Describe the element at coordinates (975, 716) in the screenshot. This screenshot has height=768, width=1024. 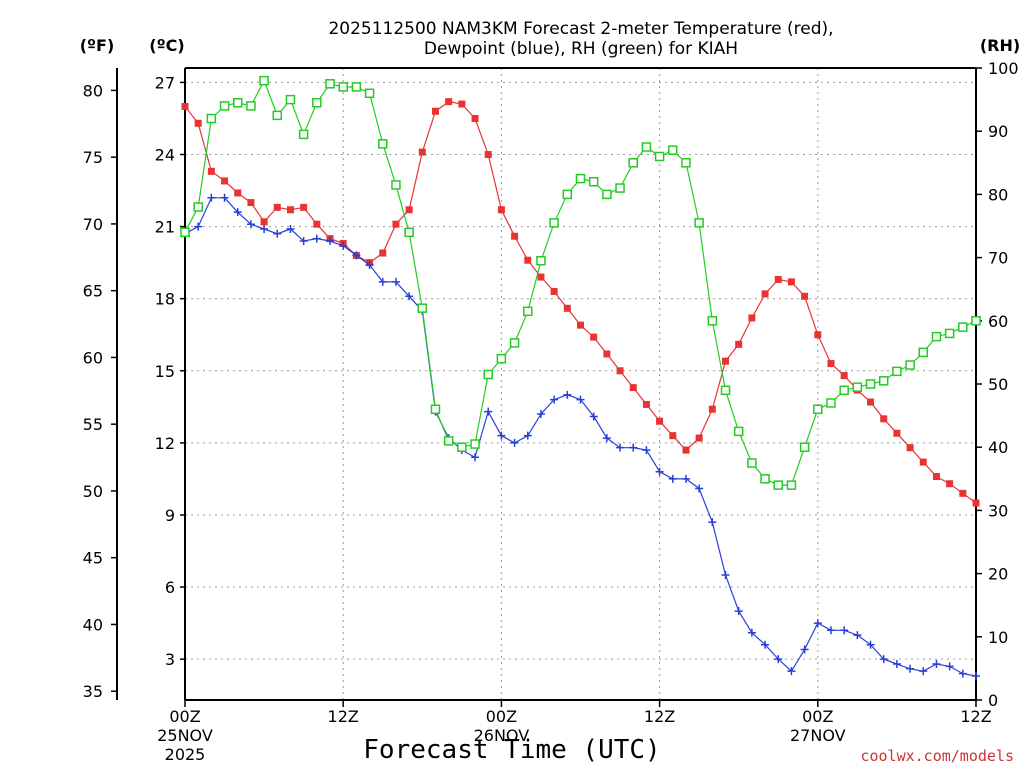
I see `time-tick-label: 12Z` at that location.